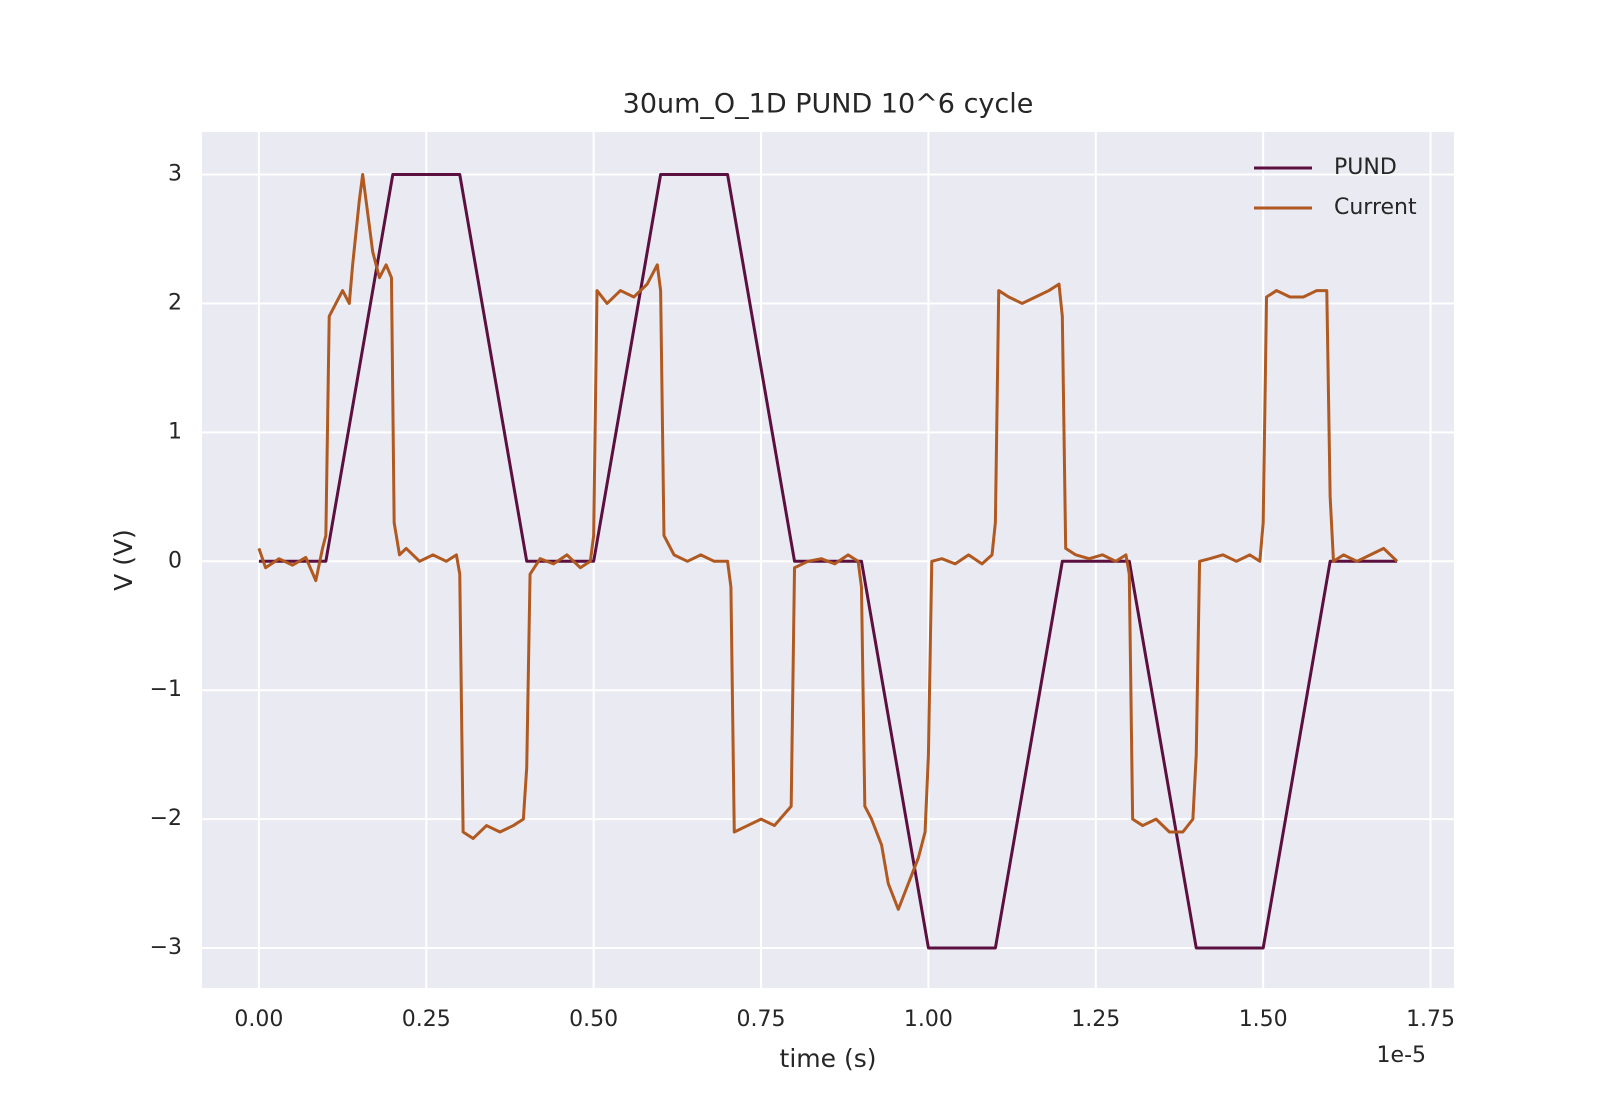  Describe the element at coordinates (1430, 1019) in the screenshot. I see `x-tick-label: 1.75` at that location.